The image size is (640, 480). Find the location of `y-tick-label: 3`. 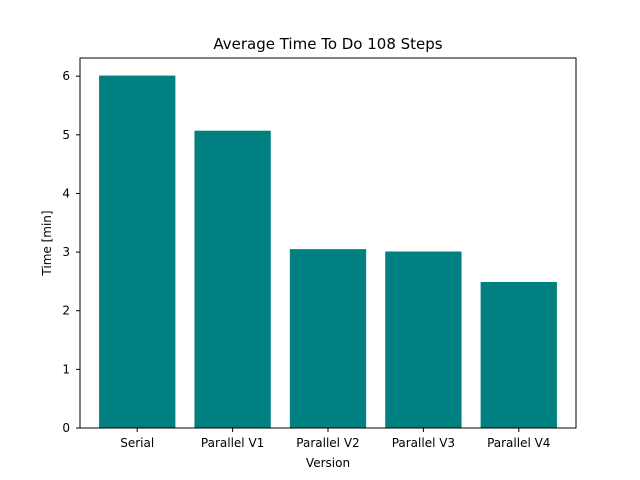

y-tick-label: 3 is located at coordinates (66, 252).